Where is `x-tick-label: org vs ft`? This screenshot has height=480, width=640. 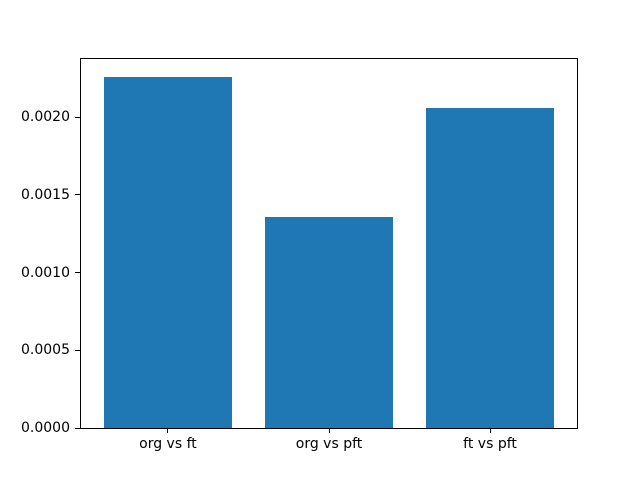
x-tick-label: org vs ft is located at coordinates (168, 444).